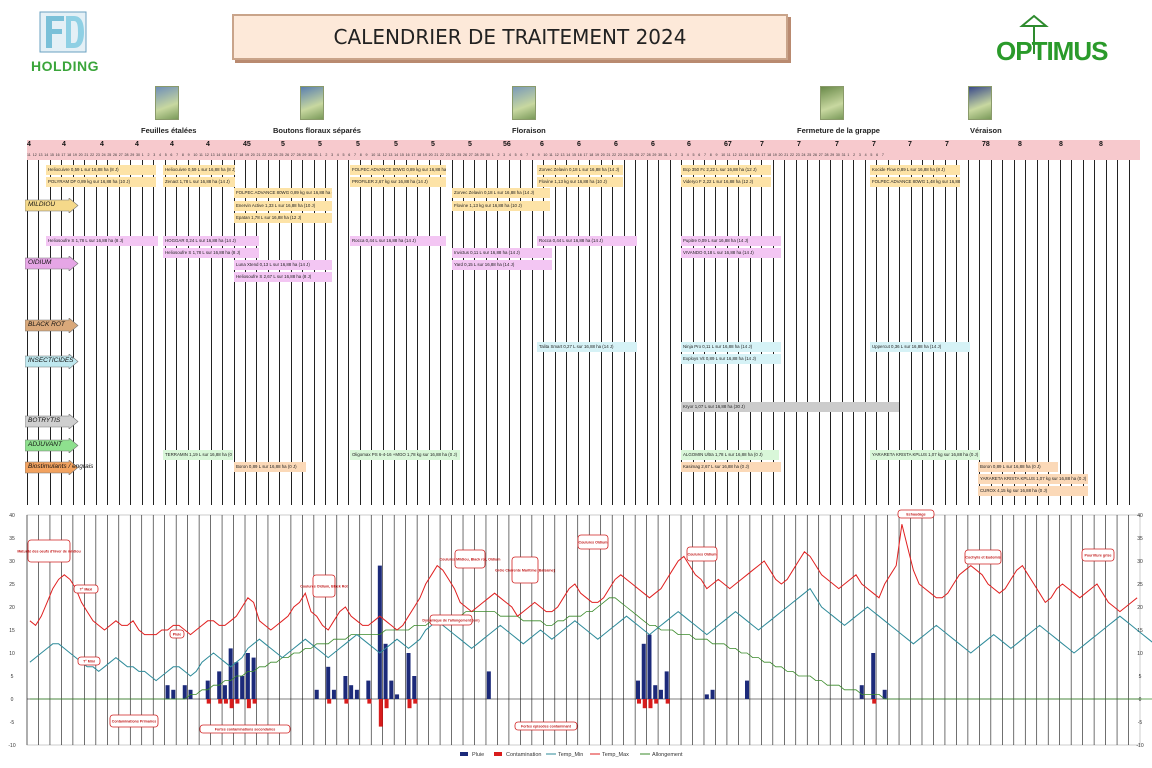 The height and width of the screenshot is (768, 1152). I want to click on treatment-entry: Pupitre 0,09 L sur 16,88 ha (14 J), so click(731, 241).